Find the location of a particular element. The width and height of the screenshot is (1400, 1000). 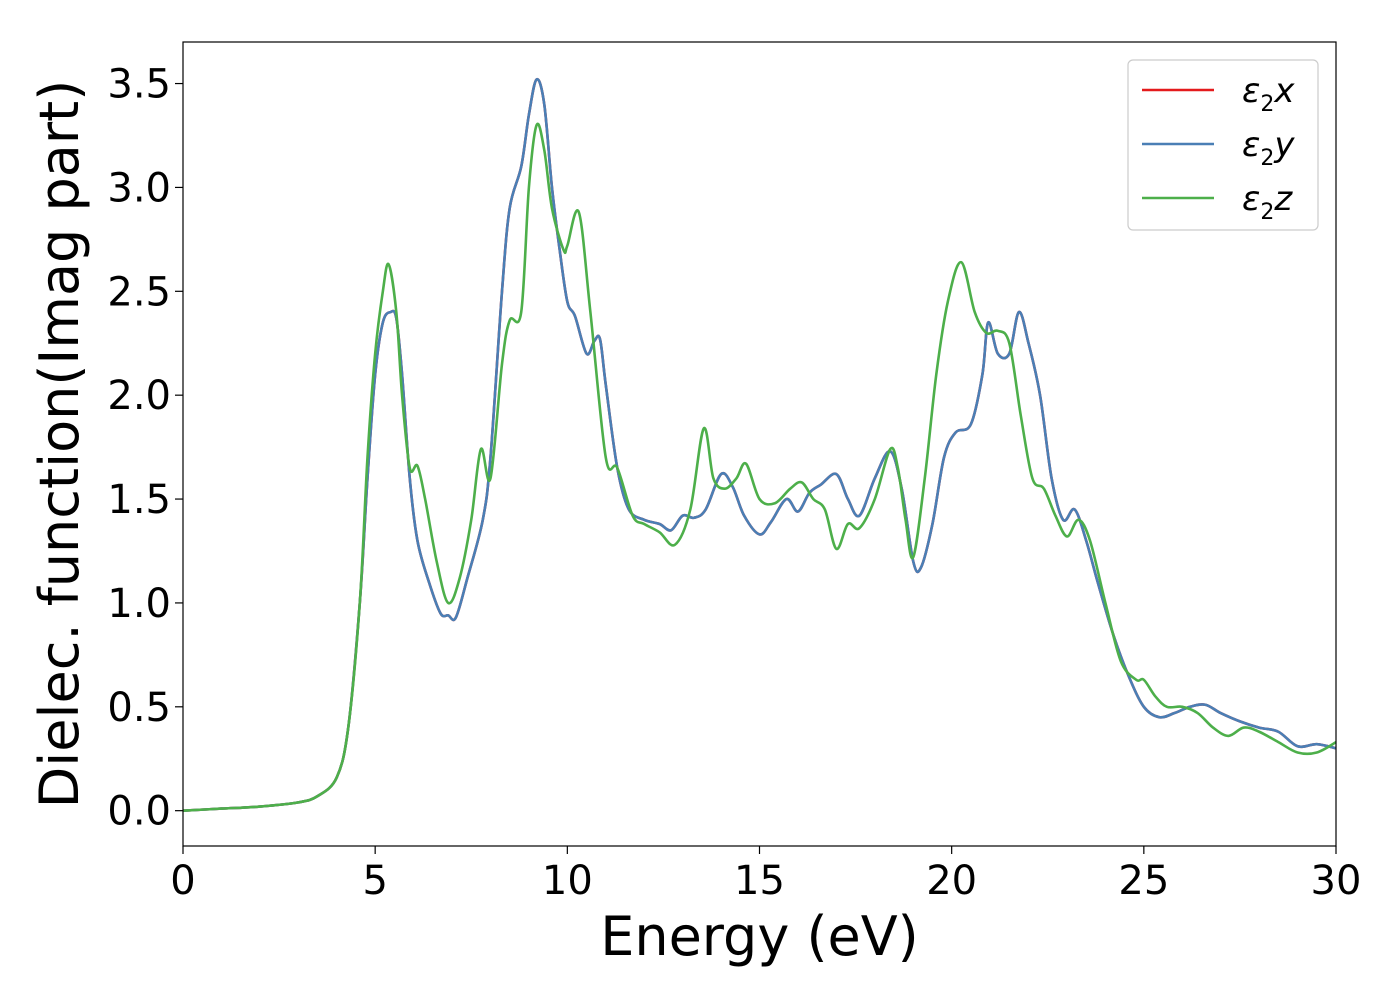

x-tick-label: 0 is located at coordinates (182, 881).